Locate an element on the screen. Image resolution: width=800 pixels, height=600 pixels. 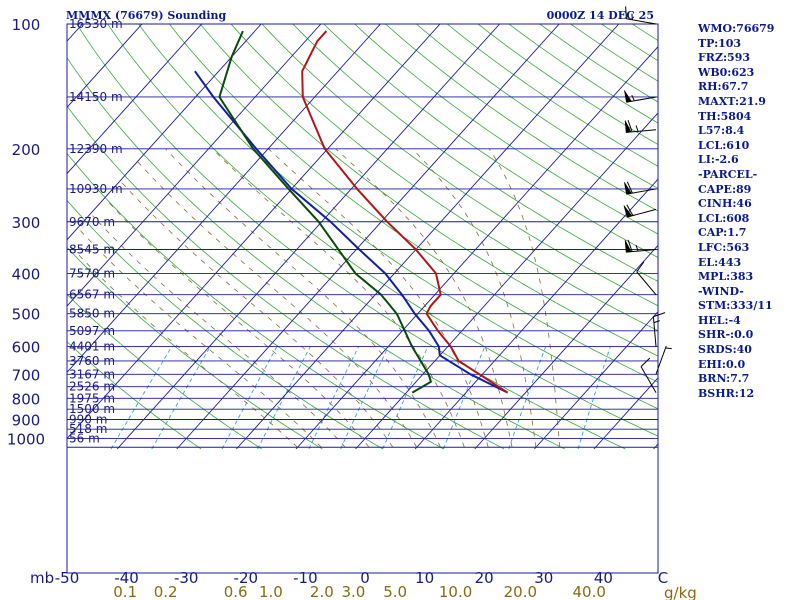
index-line: -WIND- is located at coordinates (721, 291).